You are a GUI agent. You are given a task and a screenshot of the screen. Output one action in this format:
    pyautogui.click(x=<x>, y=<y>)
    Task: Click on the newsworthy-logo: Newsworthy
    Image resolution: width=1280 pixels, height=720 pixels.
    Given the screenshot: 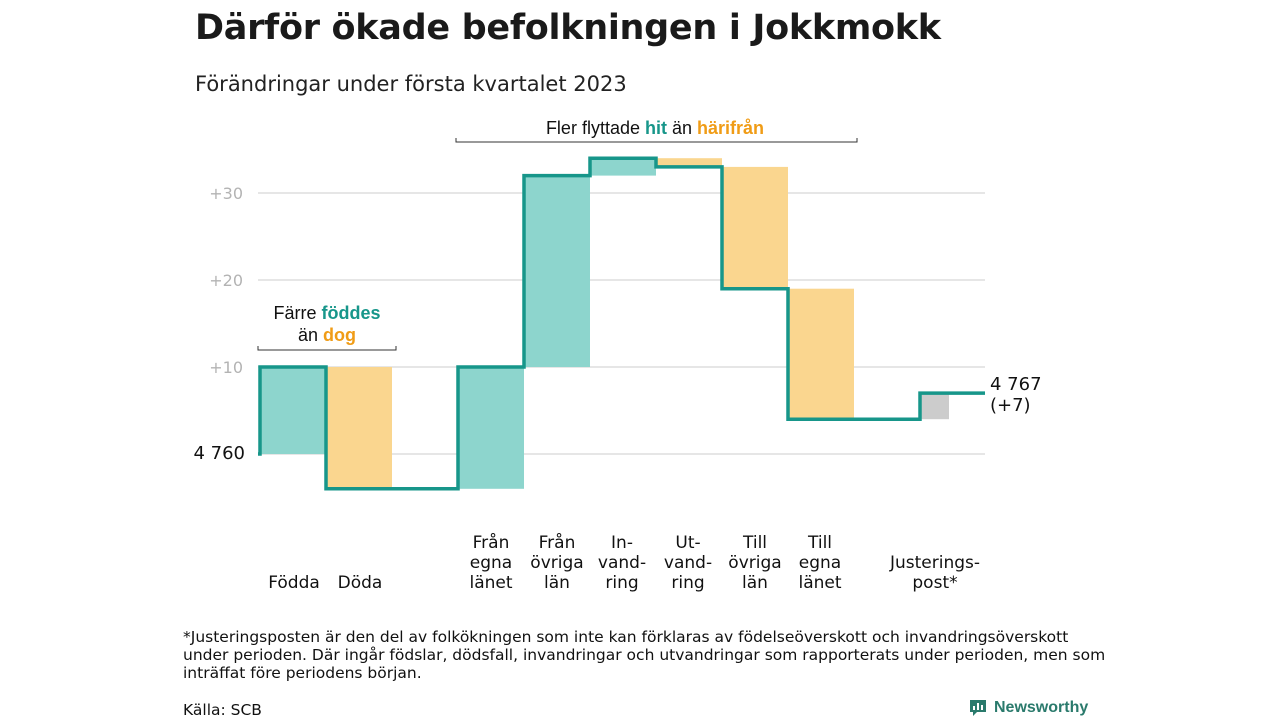 What is the action you would take?
    pyautogui.click(x=1028, y=708)
    